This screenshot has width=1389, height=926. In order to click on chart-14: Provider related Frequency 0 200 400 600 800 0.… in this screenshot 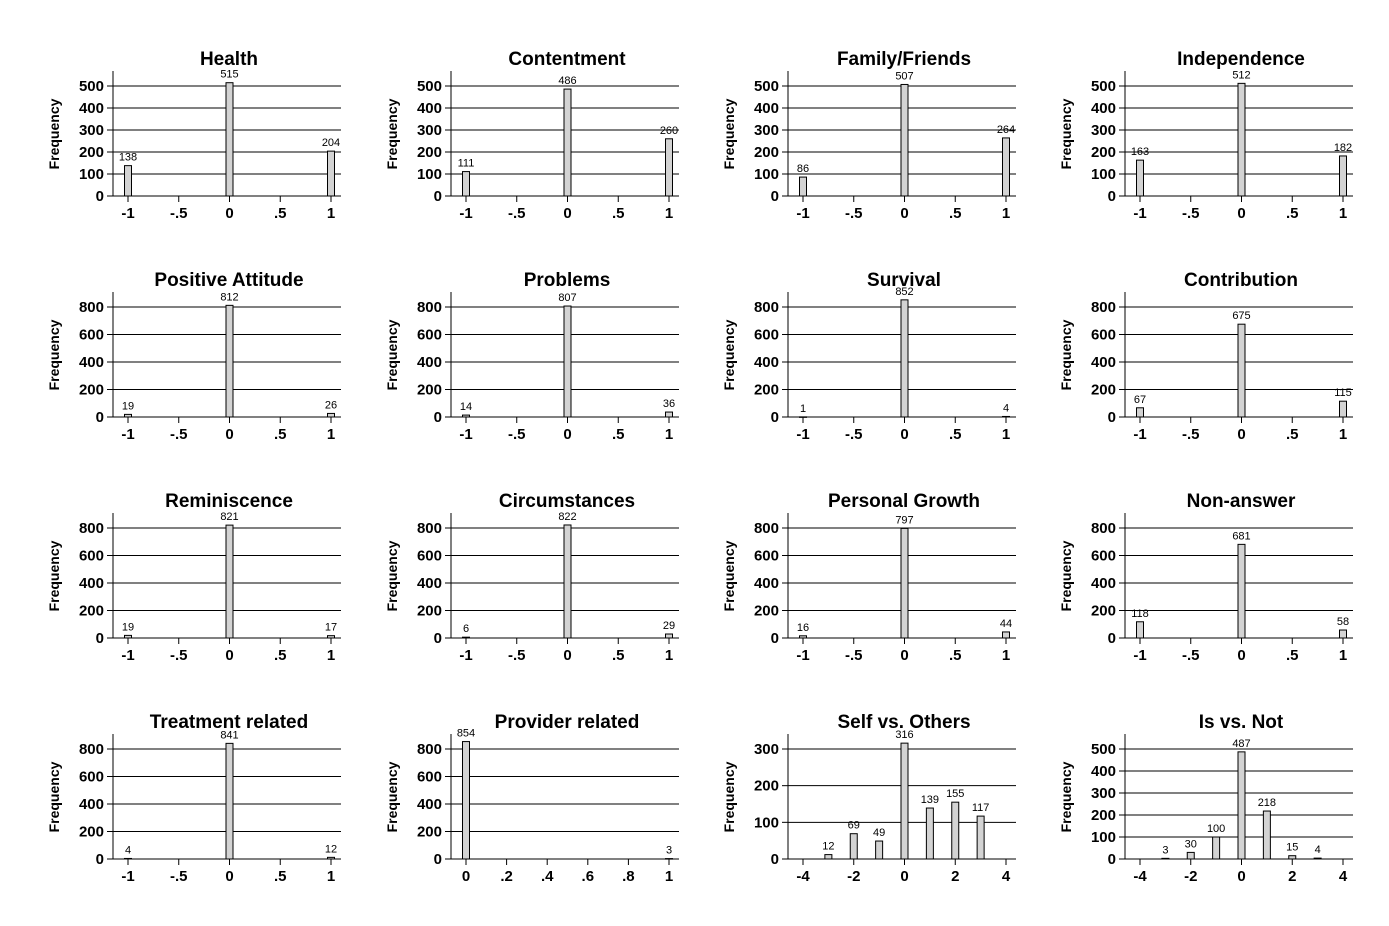, I will do `click(531, 798)`.